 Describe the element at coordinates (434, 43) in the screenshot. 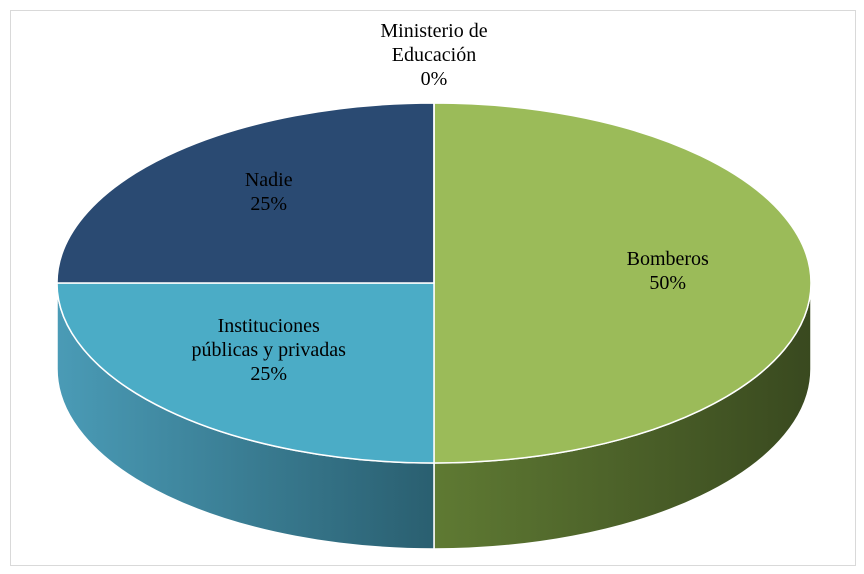

I see `slice-label: Ministerio de Educación` at that location.